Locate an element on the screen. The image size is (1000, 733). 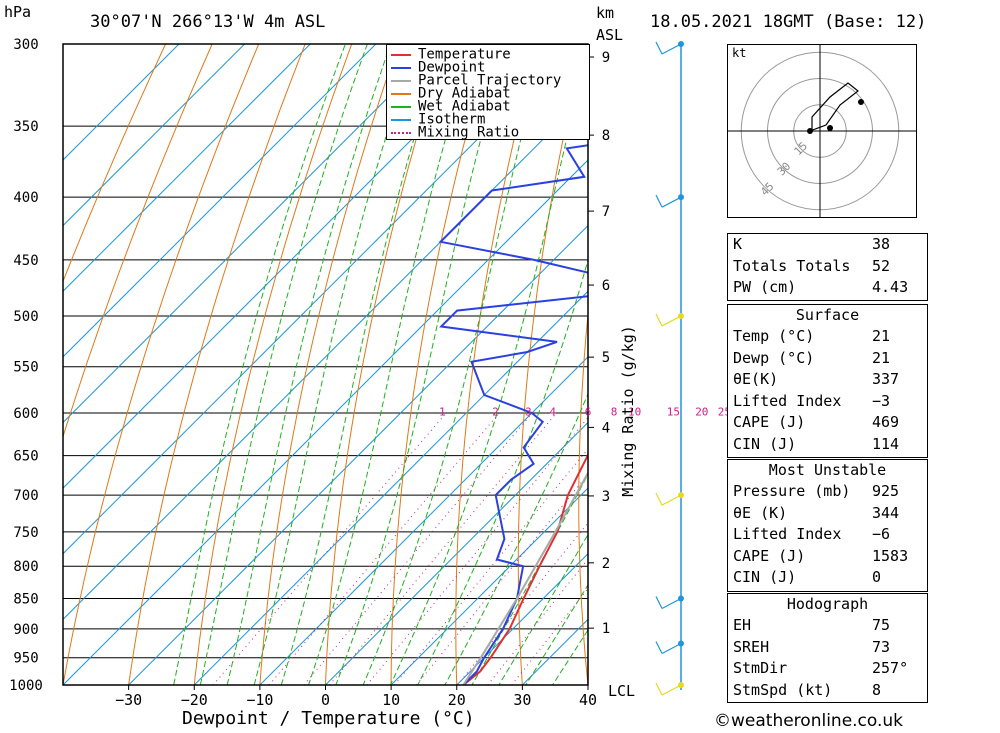
index-row: Temp (°C) 21 is located at coordinates (827, 336).